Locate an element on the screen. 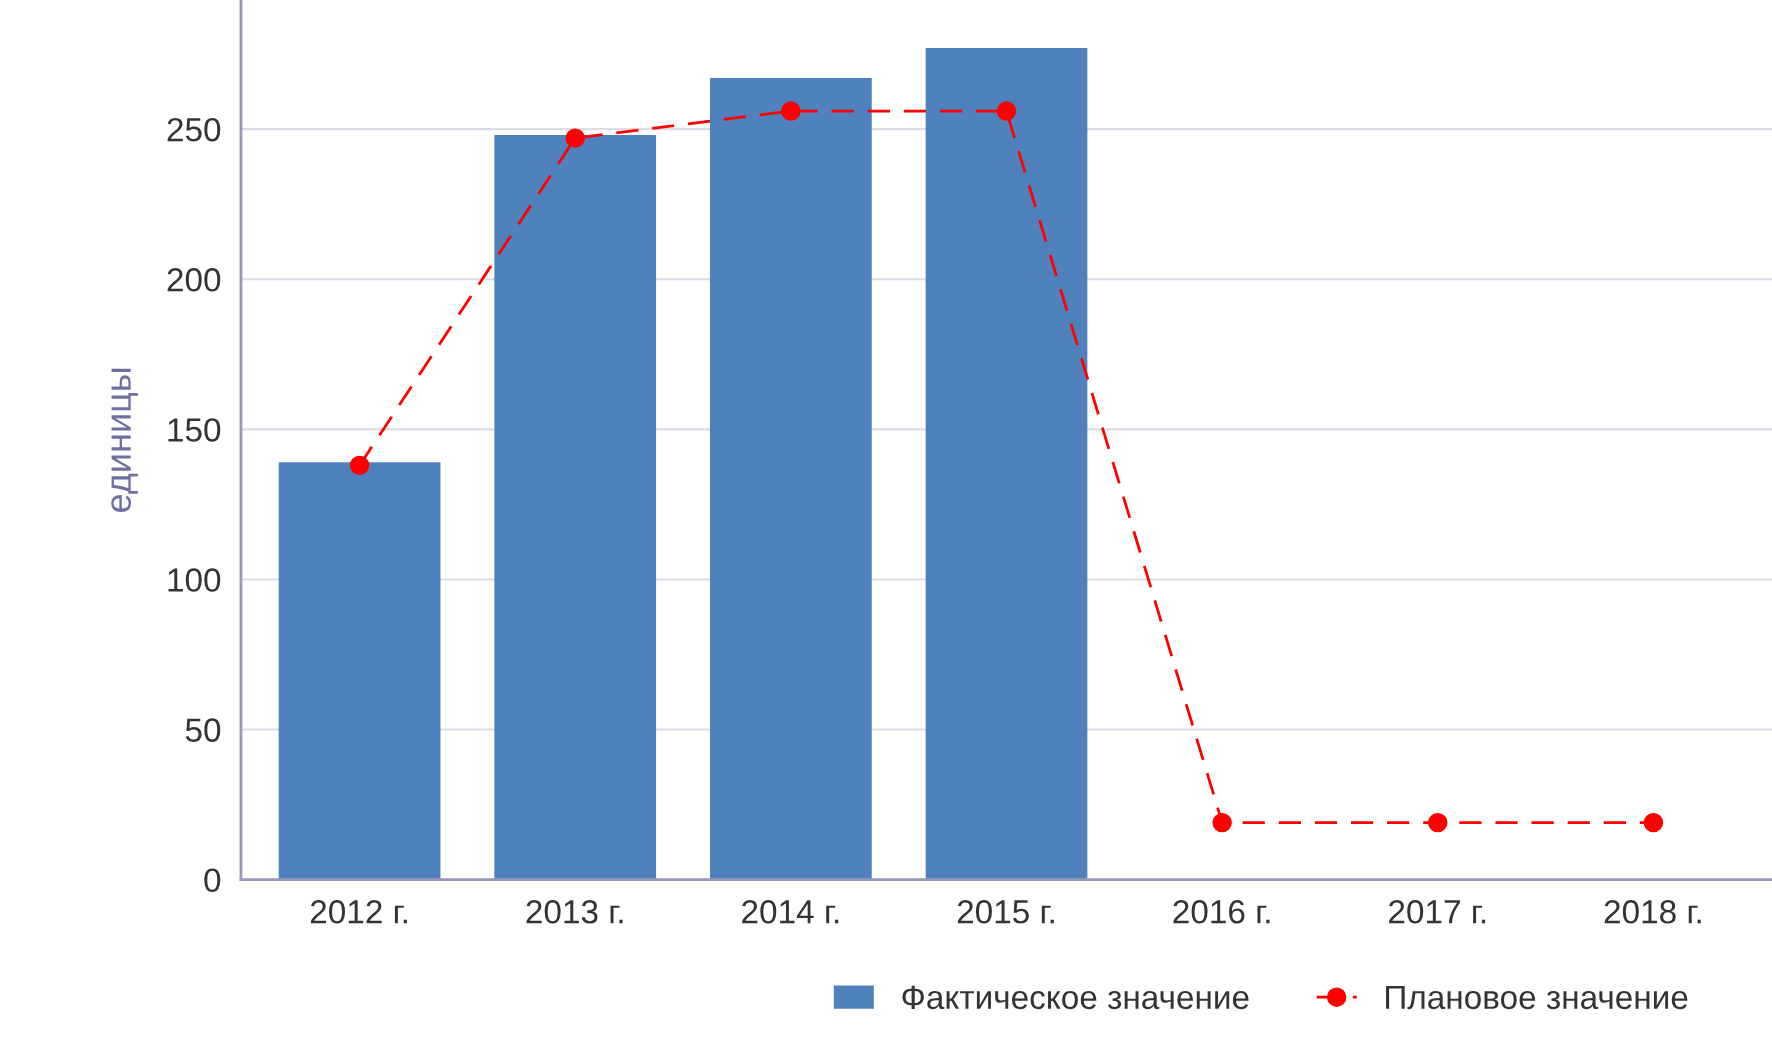 The image size is (1772, 1051). y-tick-label: 100 is located at coordinates (194, 580).